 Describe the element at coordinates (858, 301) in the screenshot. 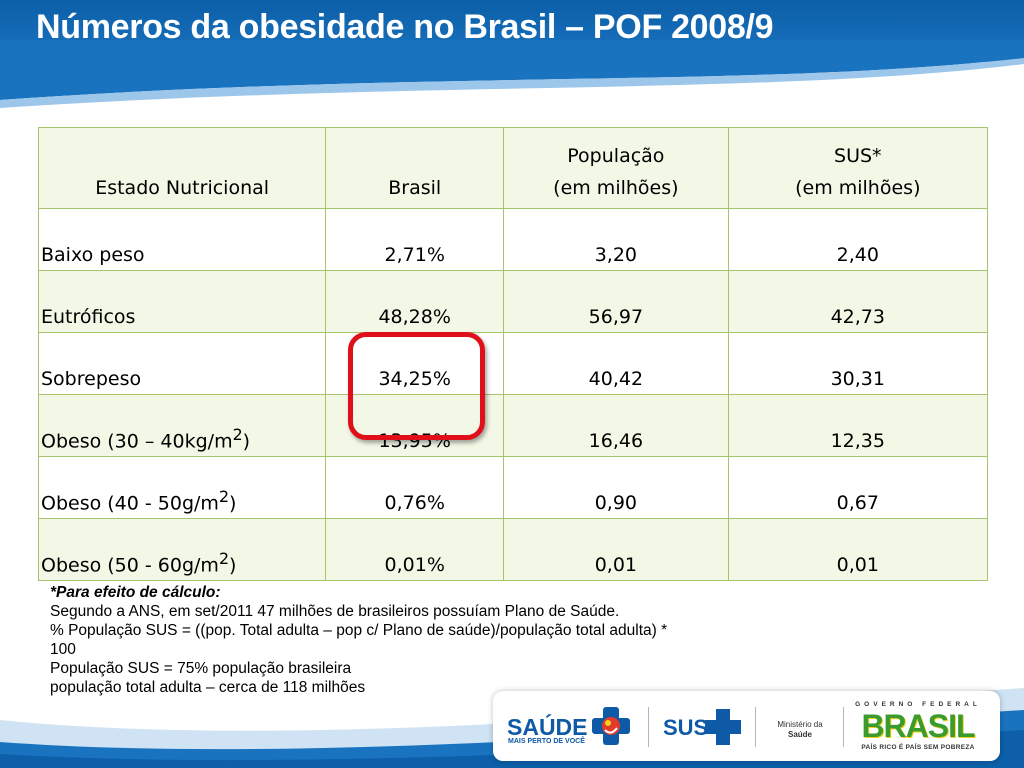

I see `cell-sus: 42,73` at that location.